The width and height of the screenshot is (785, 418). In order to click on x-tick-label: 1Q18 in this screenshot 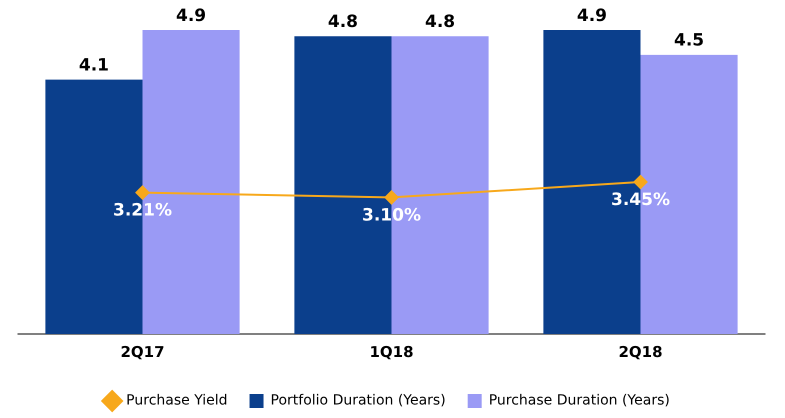, I will do `click(391, 351)`.